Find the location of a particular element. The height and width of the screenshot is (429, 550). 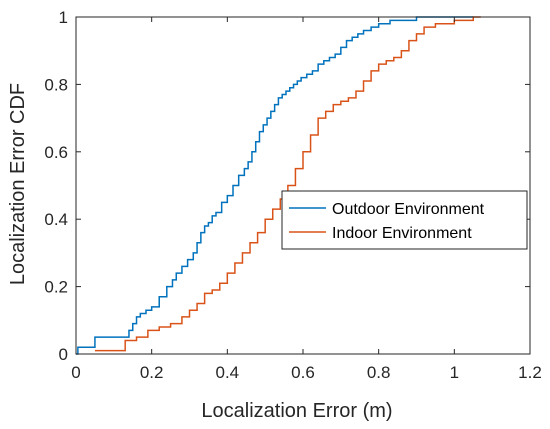

legend-box is located at coordinates (404, 220).